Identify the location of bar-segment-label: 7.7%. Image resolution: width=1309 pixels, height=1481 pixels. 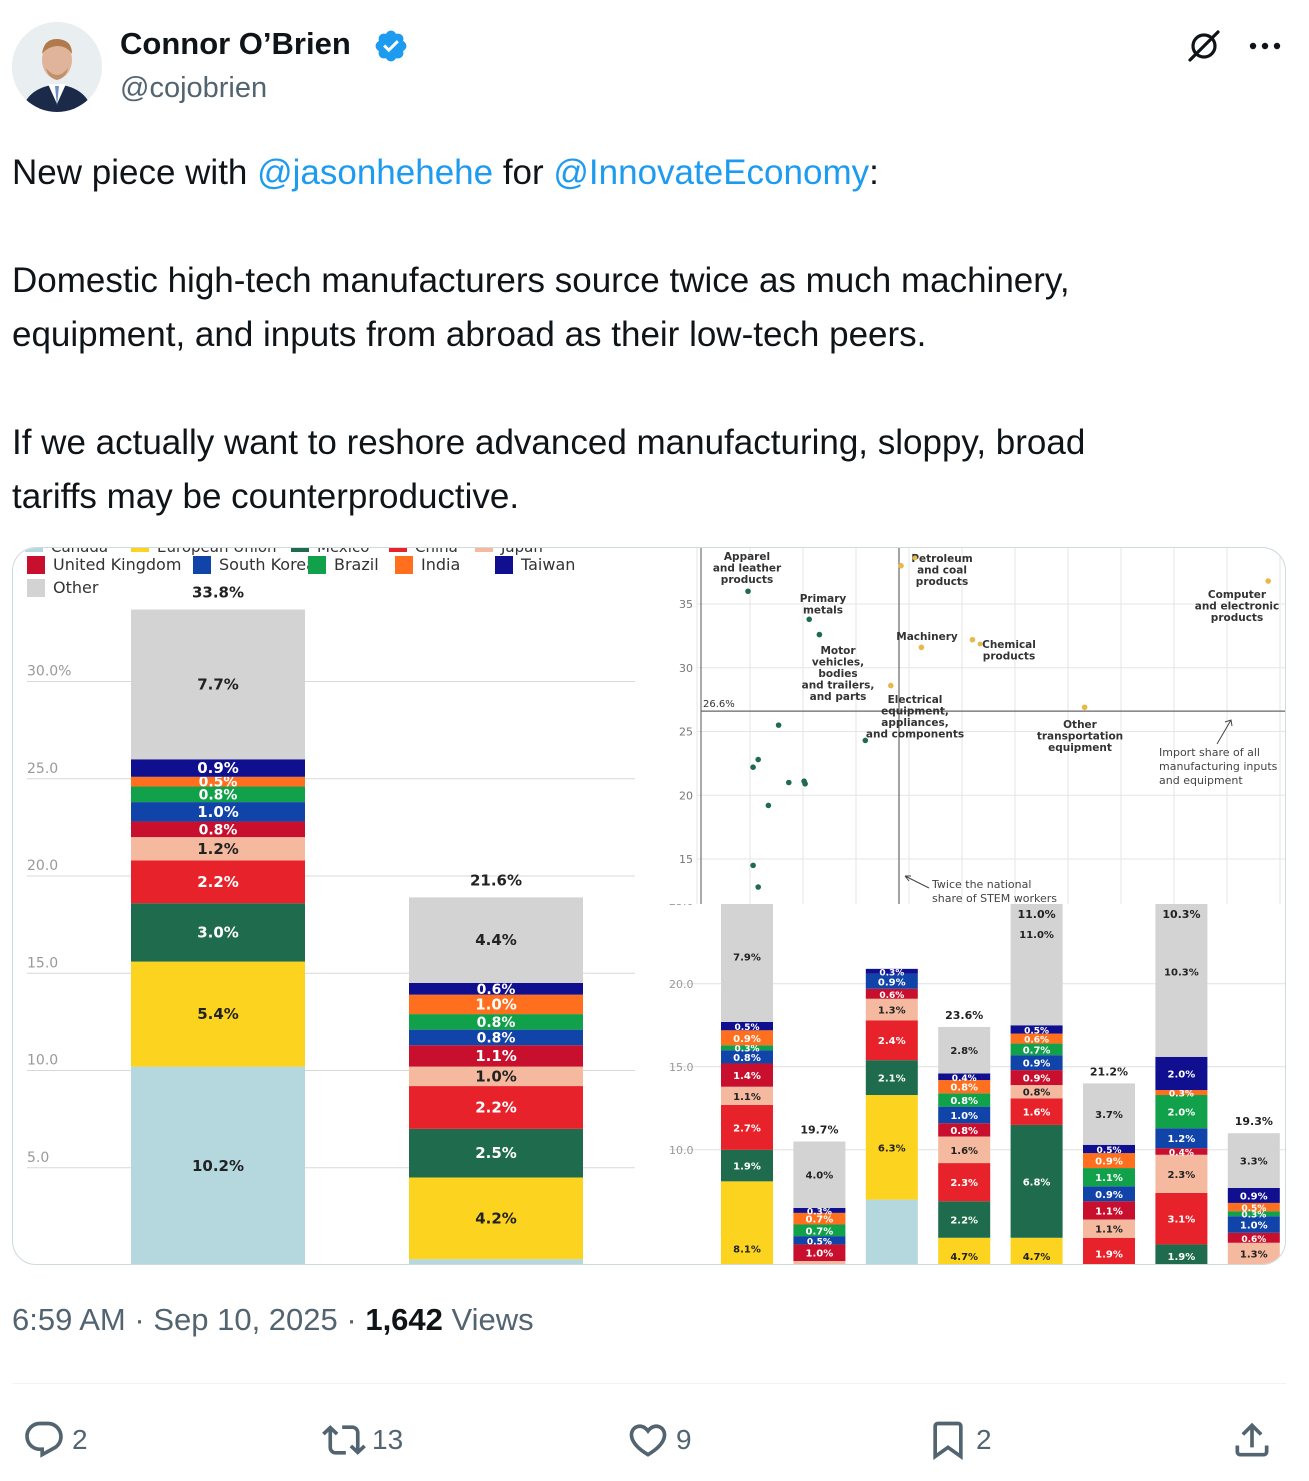
(218, 684).